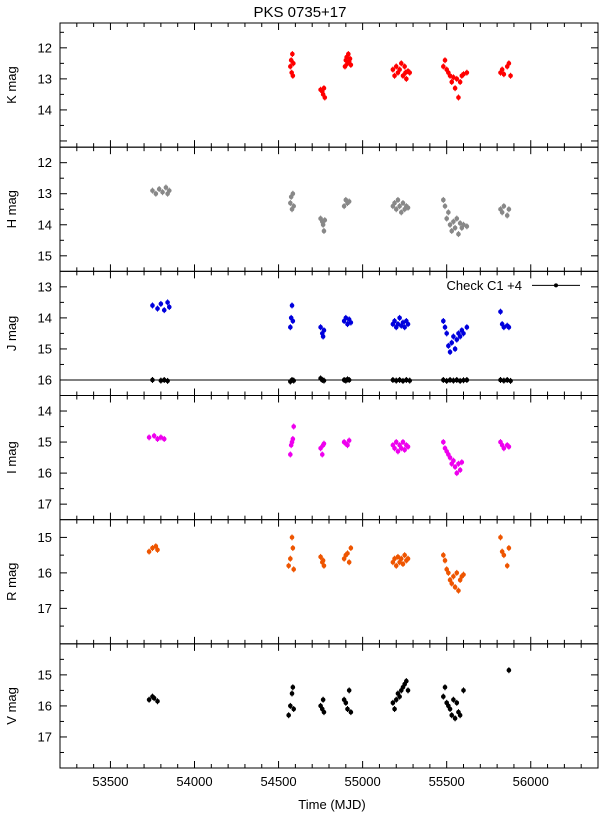 The width and height of the screenshot is (600, 815). Describe the element at coordinates (45, 162) in the screenshot. I see `y-tick-label: 12` at that location.